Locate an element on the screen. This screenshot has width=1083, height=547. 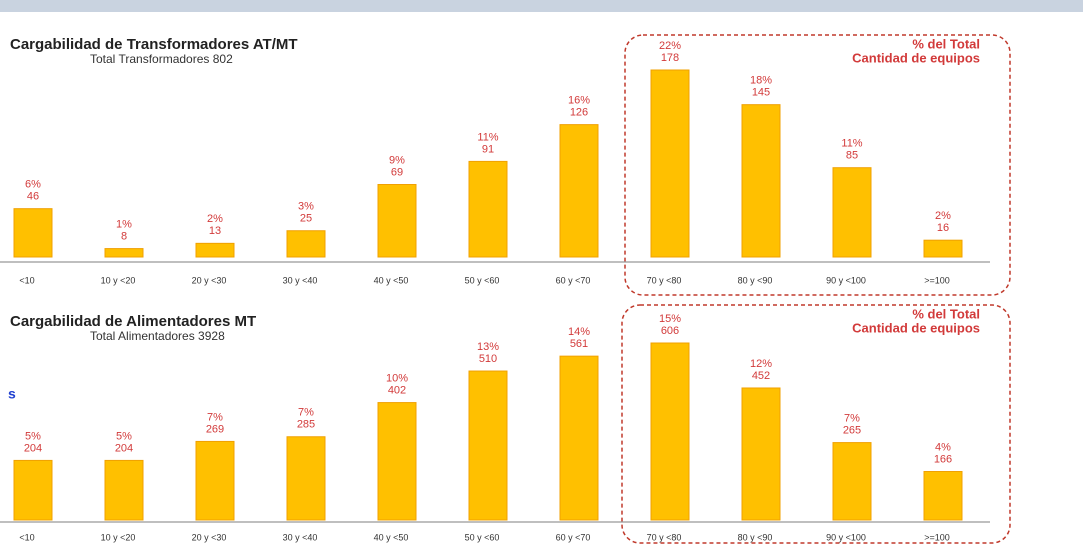
value-label: 269 is located at coordinates (215, 429).